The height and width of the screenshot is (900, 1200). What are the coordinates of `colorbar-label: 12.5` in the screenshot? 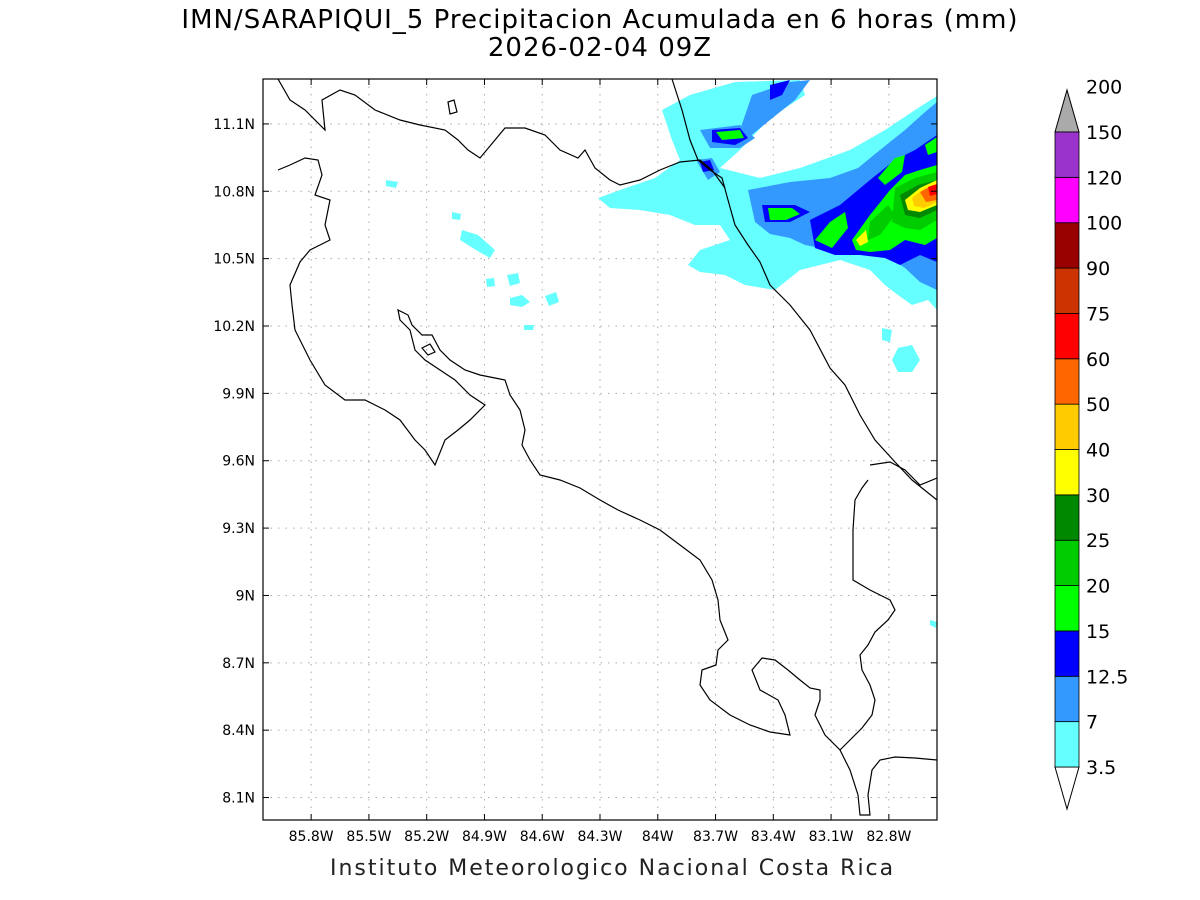 It's located at (1107, 677).